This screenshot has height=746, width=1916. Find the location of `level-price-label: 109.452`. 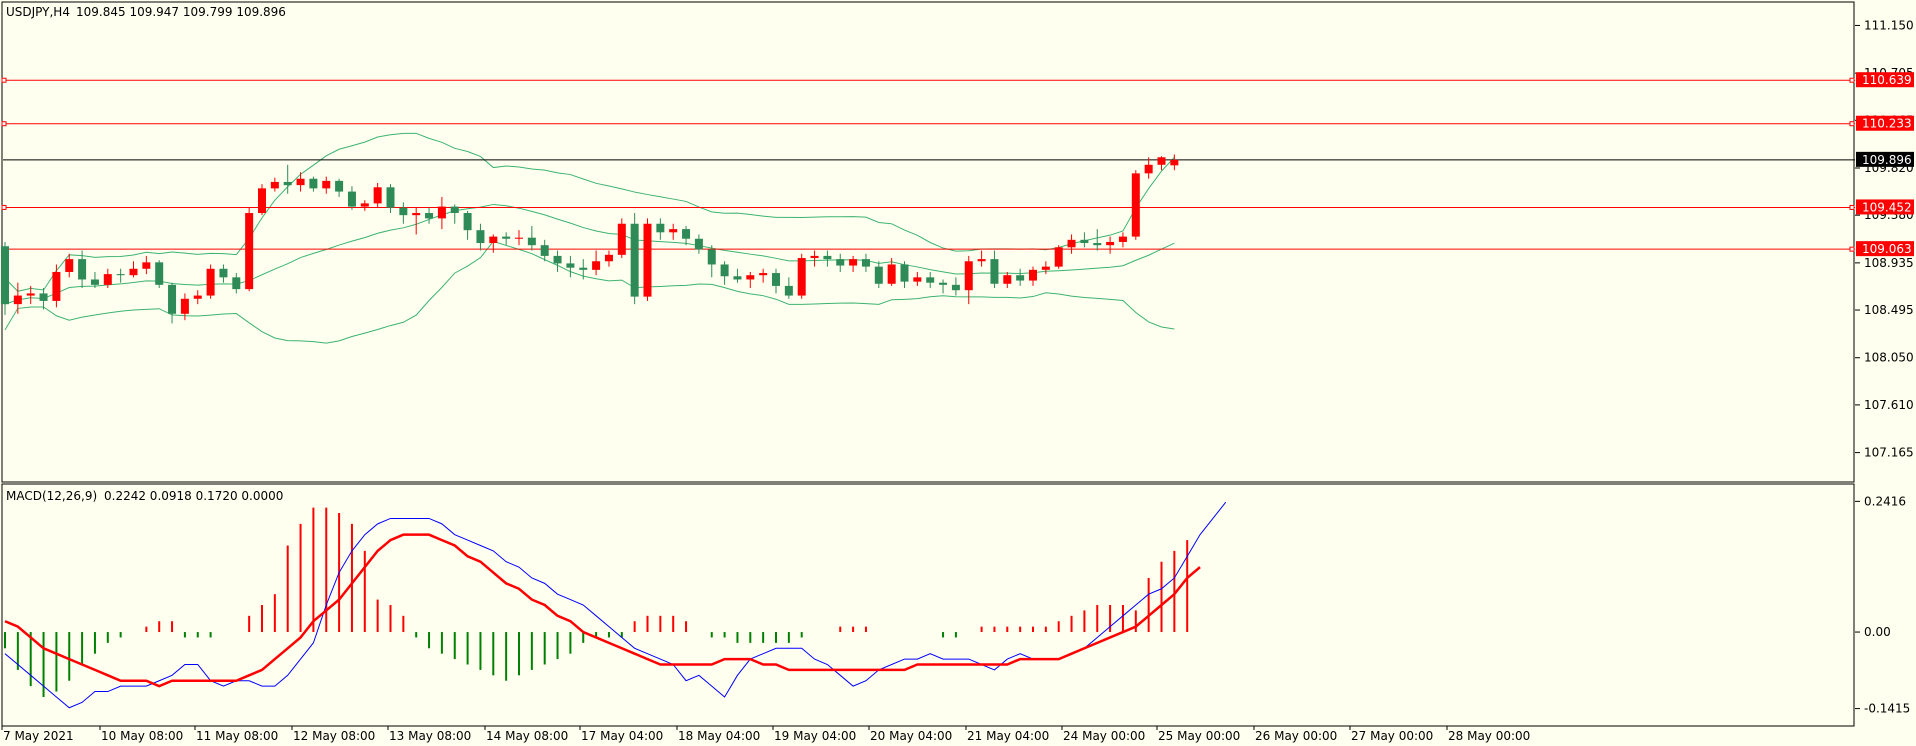

level-price-label: 109.452 is located at coordinates (1887, 207).